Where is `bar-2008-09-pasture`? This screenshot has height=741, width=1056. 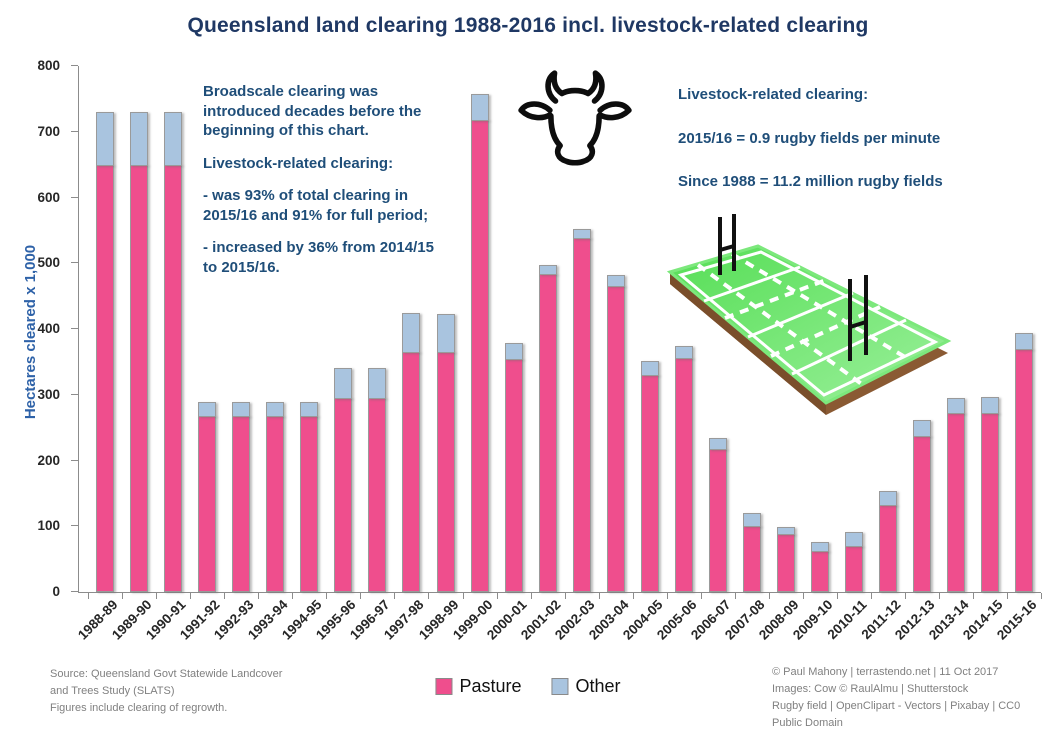 bar-2008-09-pasture is located at coordinates (786, 563).